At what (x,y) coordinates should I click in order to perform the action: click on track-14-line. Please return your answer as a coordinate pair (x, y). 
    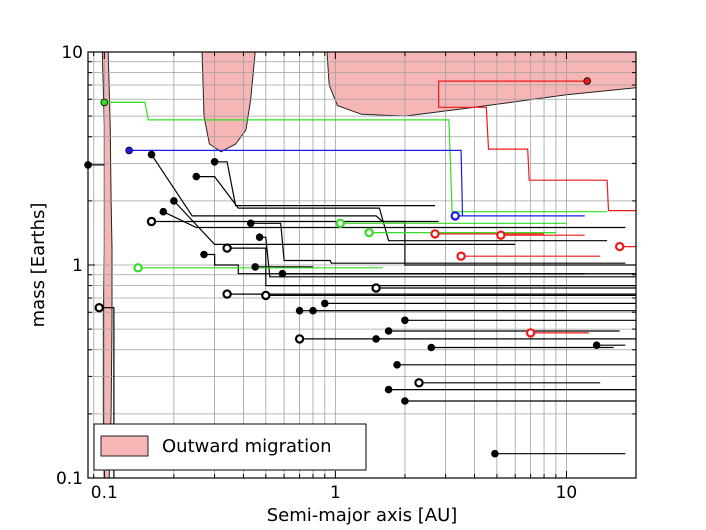
    Looking at the image, I should click on (107, 392).